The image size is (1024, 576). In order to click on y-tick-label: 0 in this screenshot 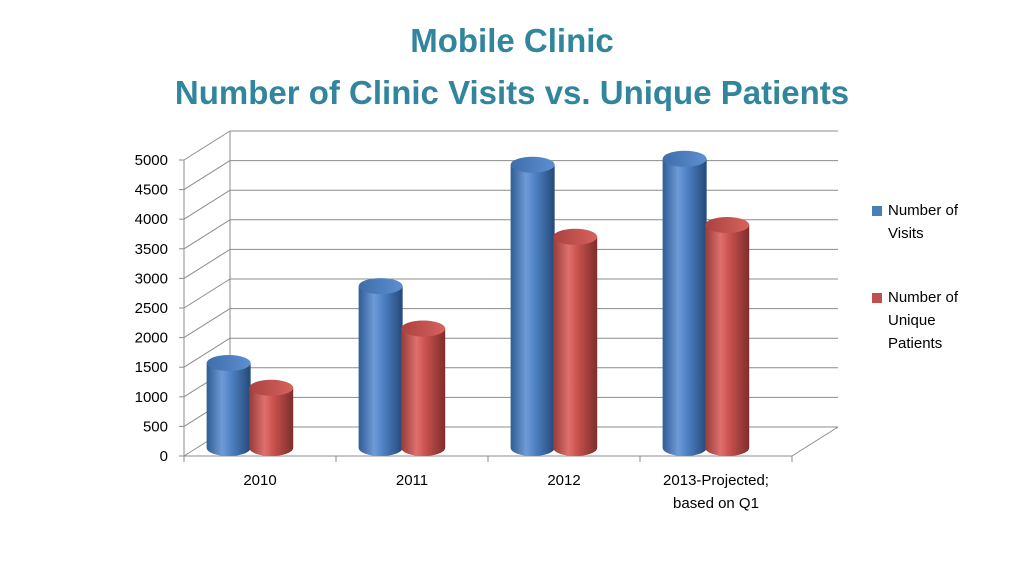, I will do `click(164, 456)`.